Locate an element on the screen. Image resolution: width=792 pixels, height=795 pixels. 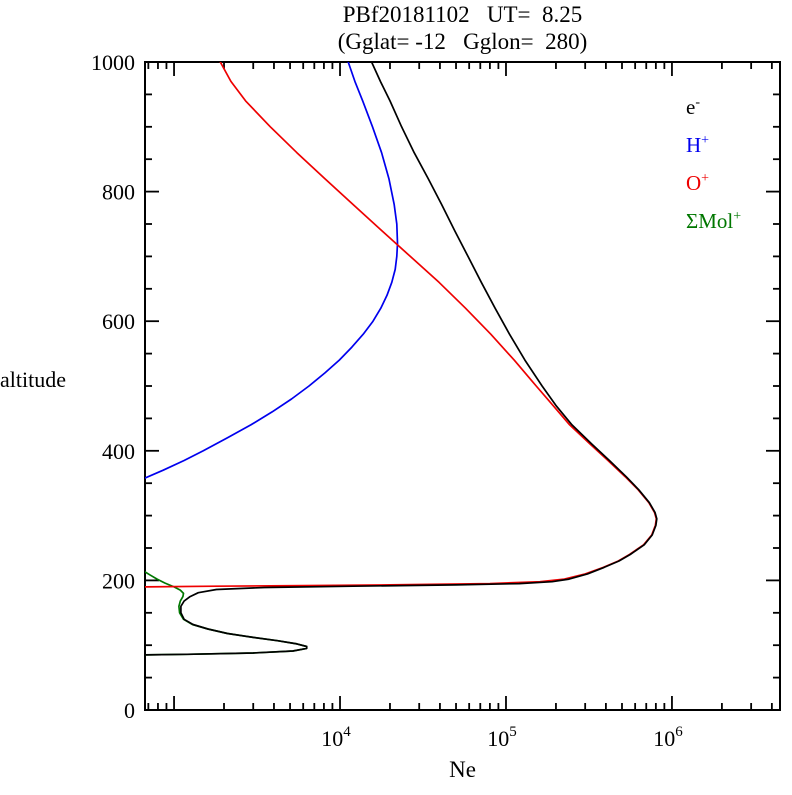
x-tick-label: 10⁶ is located at coordinates (668, 737).